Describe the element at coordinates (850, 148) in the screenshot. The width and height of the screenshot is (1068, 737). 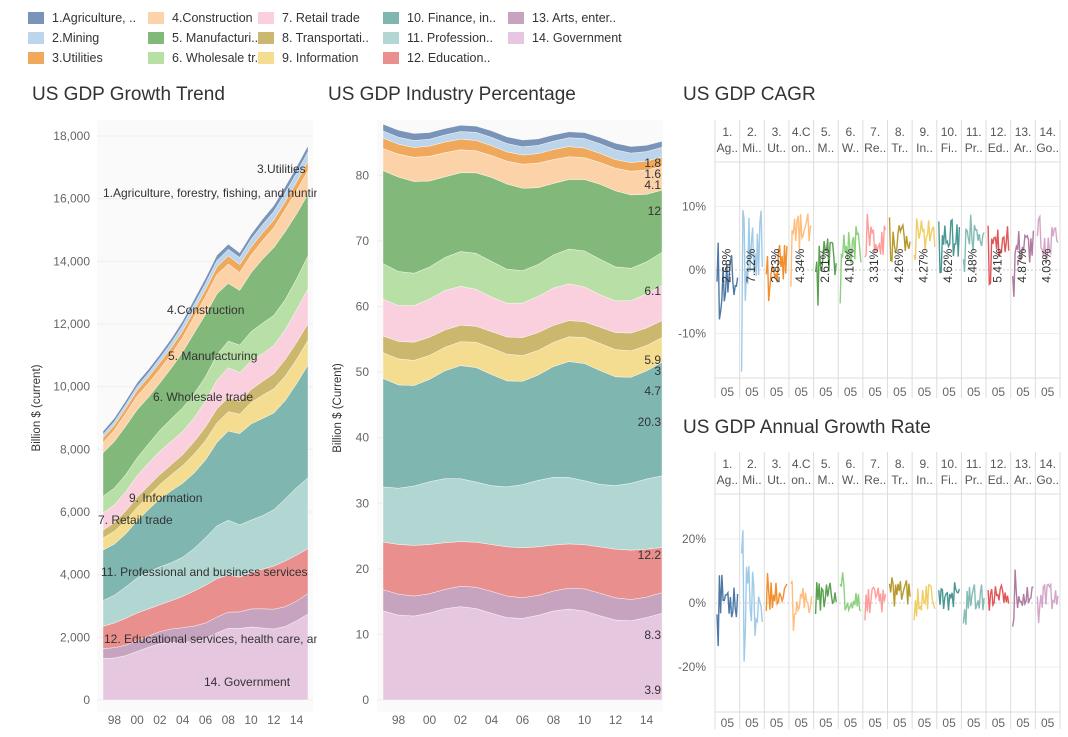
I see `cagr-panel-header-name: W..` at that location.